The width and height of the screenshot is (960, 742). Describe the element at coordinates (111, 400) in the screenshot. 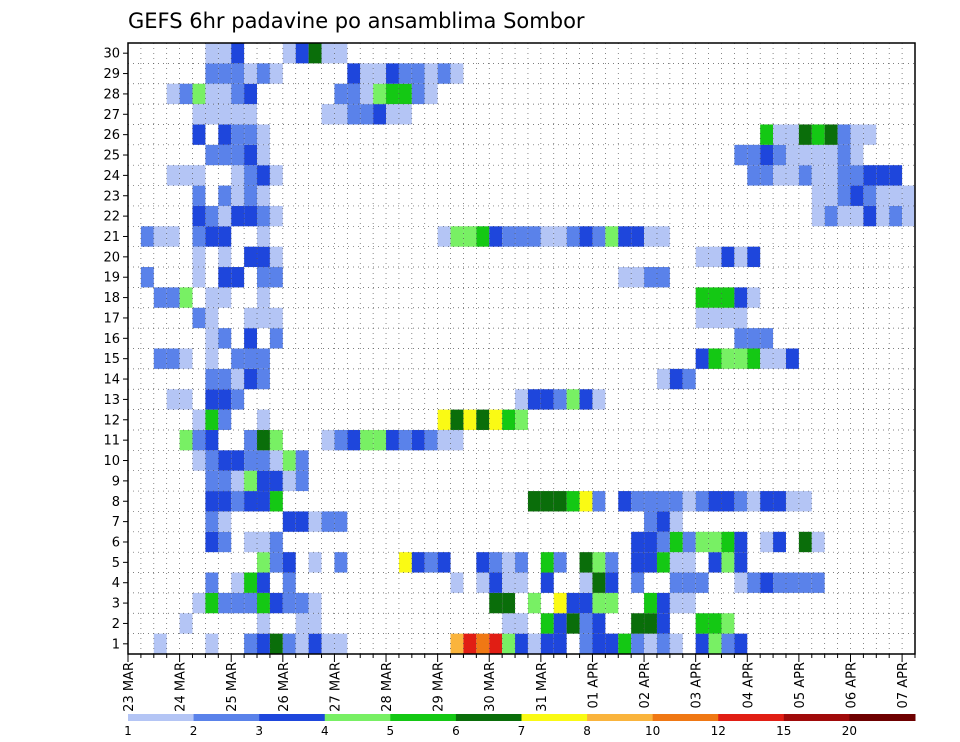

I see `y-tick-label: 13` at that location.